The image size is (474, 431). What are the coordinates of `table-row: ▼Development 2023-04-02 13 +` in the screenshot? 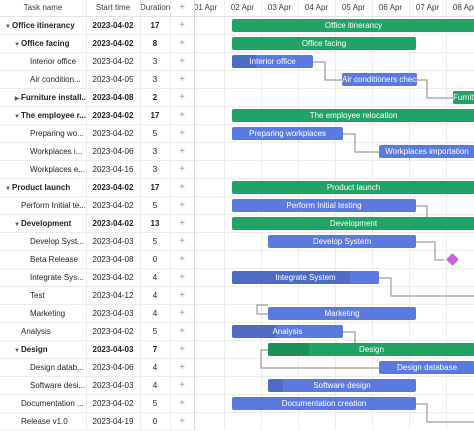 It's located at (97, 224).